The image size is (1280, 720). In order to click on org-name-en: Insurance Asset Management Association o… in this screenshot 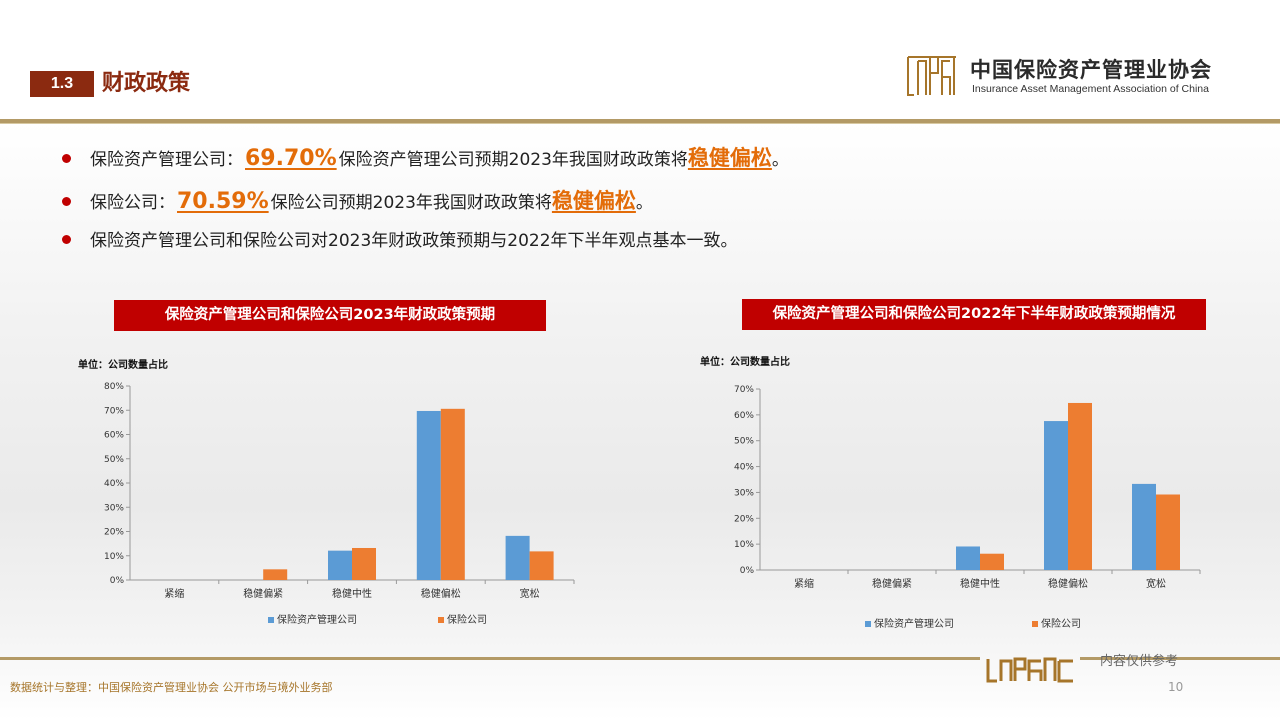, I will do `click(1090, 89)`.